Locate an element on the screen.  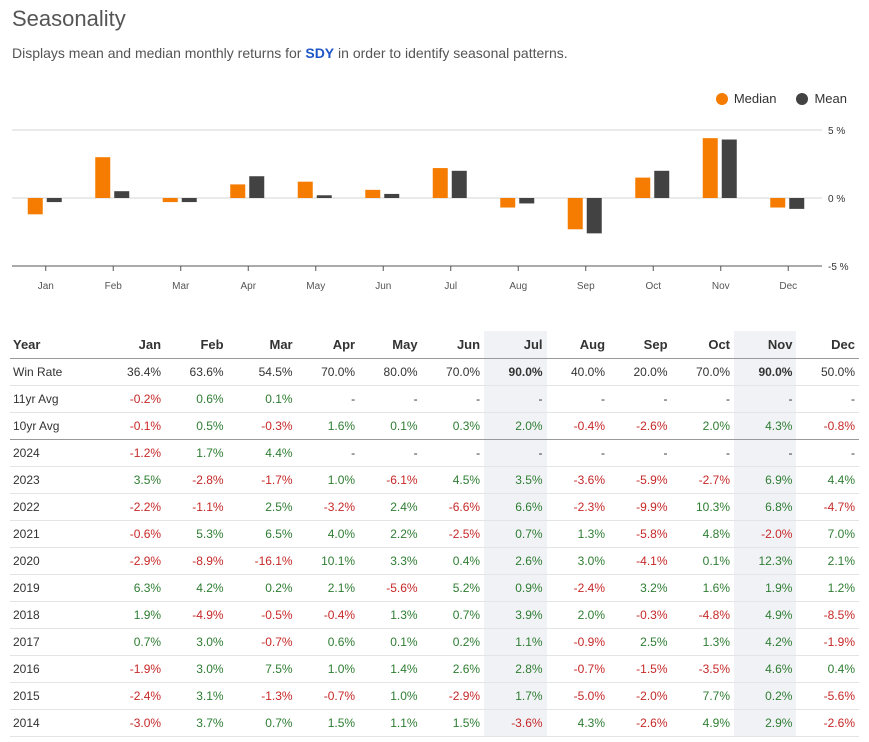
table-cell: 2.0% is located at coordinates (515, 426).